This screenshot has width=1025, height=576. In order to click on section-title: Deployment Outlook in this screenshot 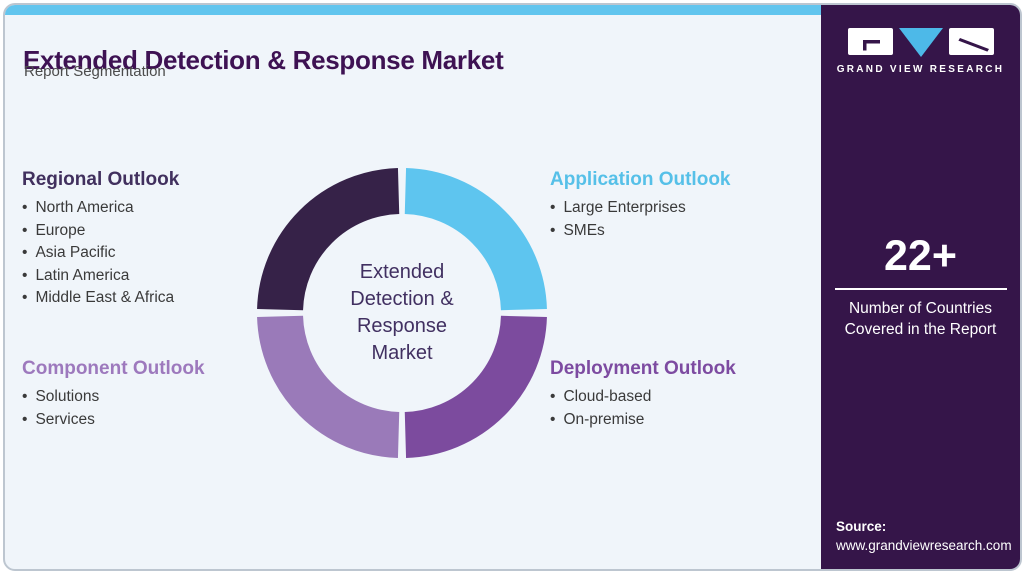, I will do `click(643, 368)`.